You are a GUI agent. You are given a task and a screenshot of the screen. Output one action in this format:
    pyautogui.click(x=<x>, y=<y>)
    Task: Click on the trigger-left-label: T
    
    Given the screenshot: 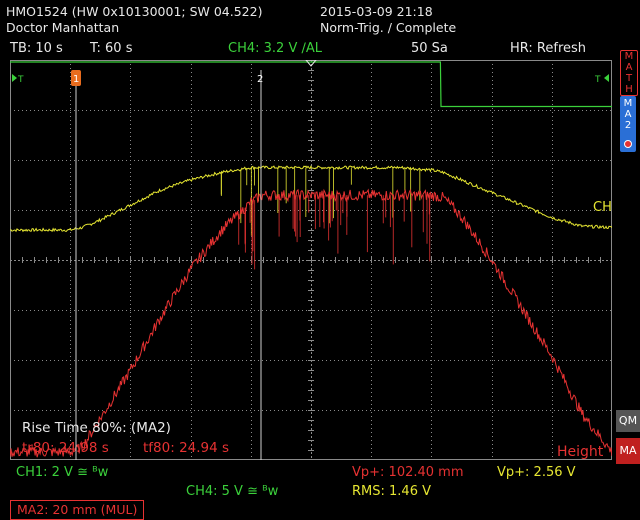 What is the action you would take?
    pyautogui.click(x=20, y=80)
    